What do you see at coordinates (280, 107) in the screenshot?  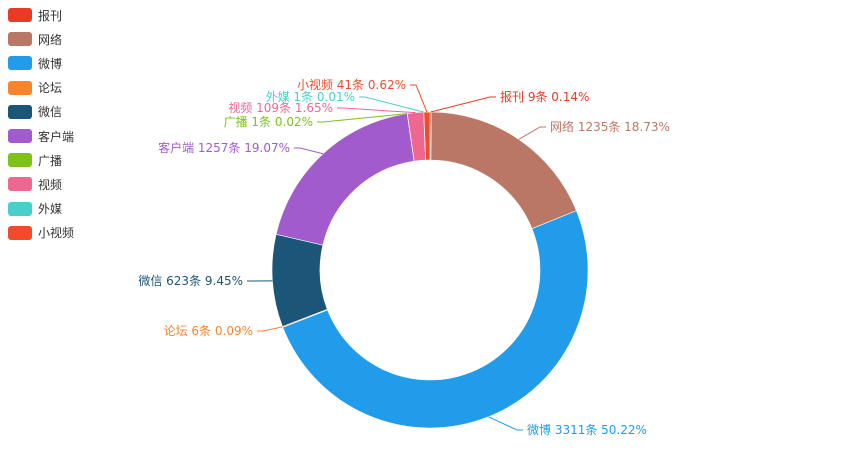 I see `data-label-视频: 视频 109条 1.65%` at bounding box center [280, 107].